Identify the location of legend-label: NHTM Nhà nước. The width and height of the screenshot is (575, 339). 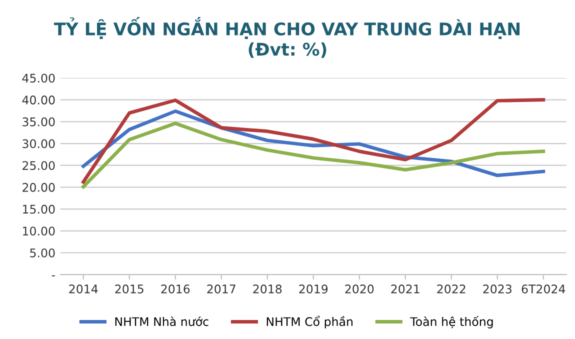
(161, 321).